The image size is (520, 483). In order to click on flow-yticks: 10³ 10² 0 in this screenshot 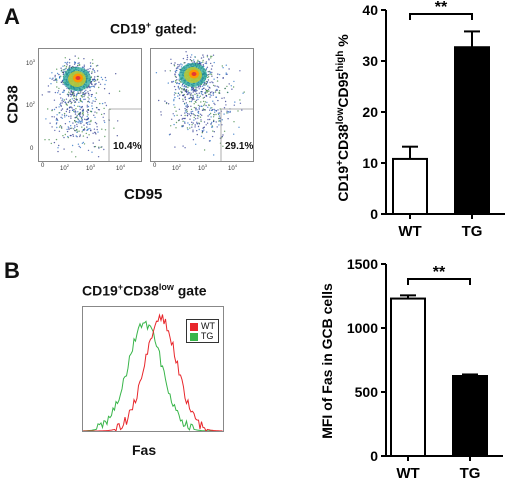, I will do `click(32, 109)`.